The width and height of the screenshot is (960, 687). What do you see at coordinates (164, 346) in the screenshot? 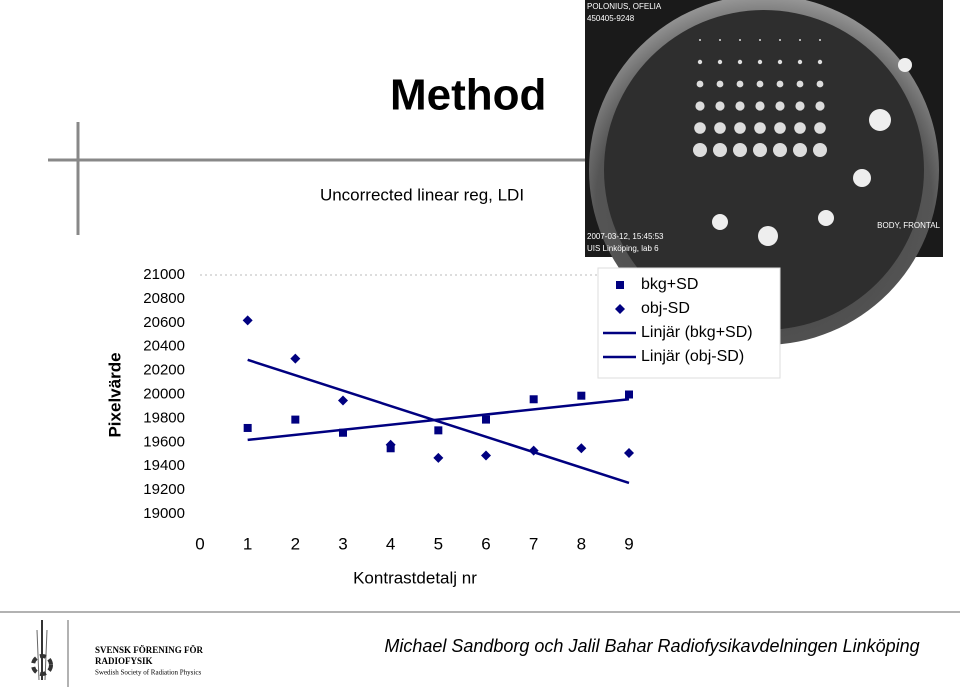
I see `y-tick-label: 20400` at bounding box center [164, 346].